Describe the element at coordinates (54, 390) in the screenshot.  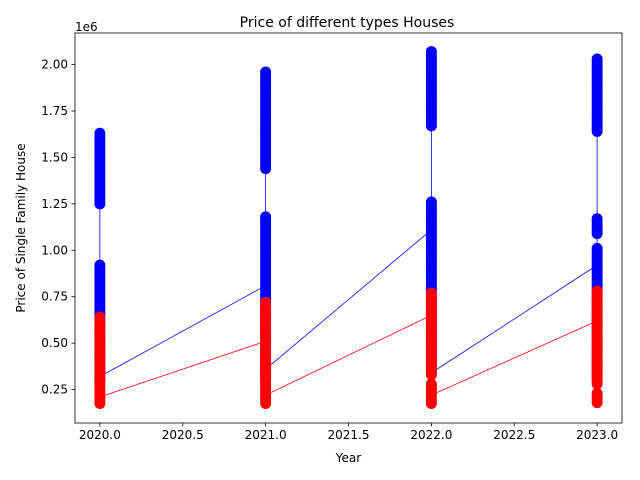
I see `y-tick-label: 0.25` at that location.